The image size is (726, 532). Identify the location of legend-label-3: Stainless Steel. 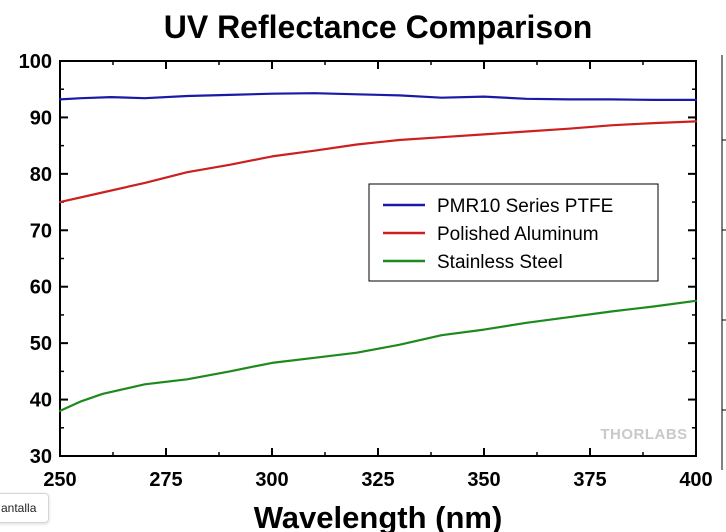
(500, 262).